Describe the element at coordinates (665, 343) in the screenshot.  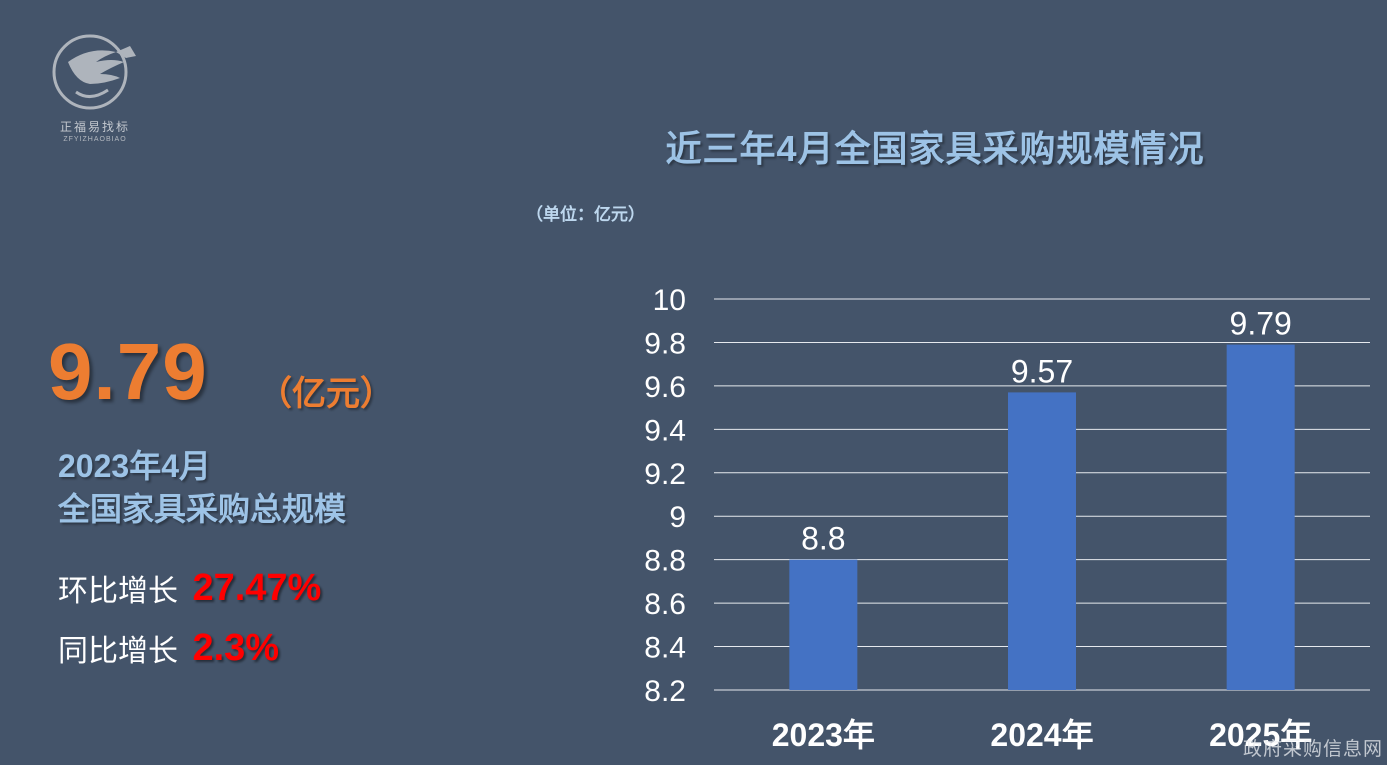
I see `y-tick-label: 9.8` at that location.